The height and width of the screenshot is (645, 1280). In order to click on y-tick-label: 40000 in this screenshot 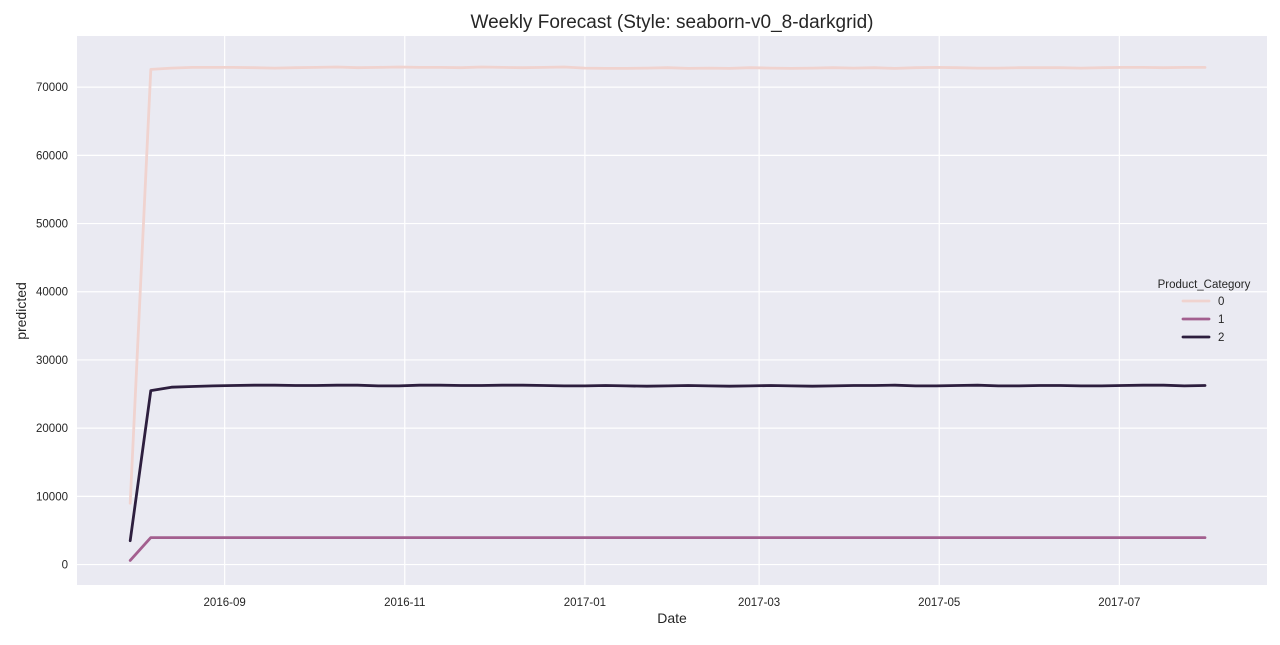, I will do `click(52, 293)`.